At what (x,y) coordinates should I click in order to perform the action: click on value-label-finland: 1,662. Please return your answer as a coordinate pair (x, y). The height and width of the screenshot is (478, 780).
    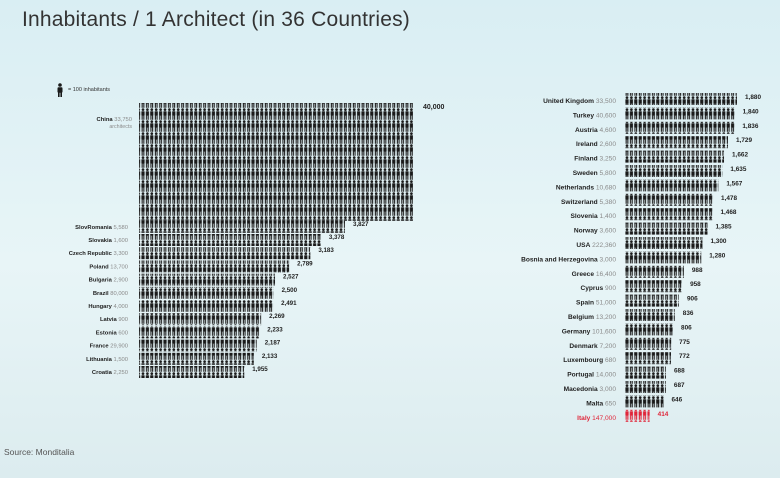
    Looking at the image, I should click on (740, 155).